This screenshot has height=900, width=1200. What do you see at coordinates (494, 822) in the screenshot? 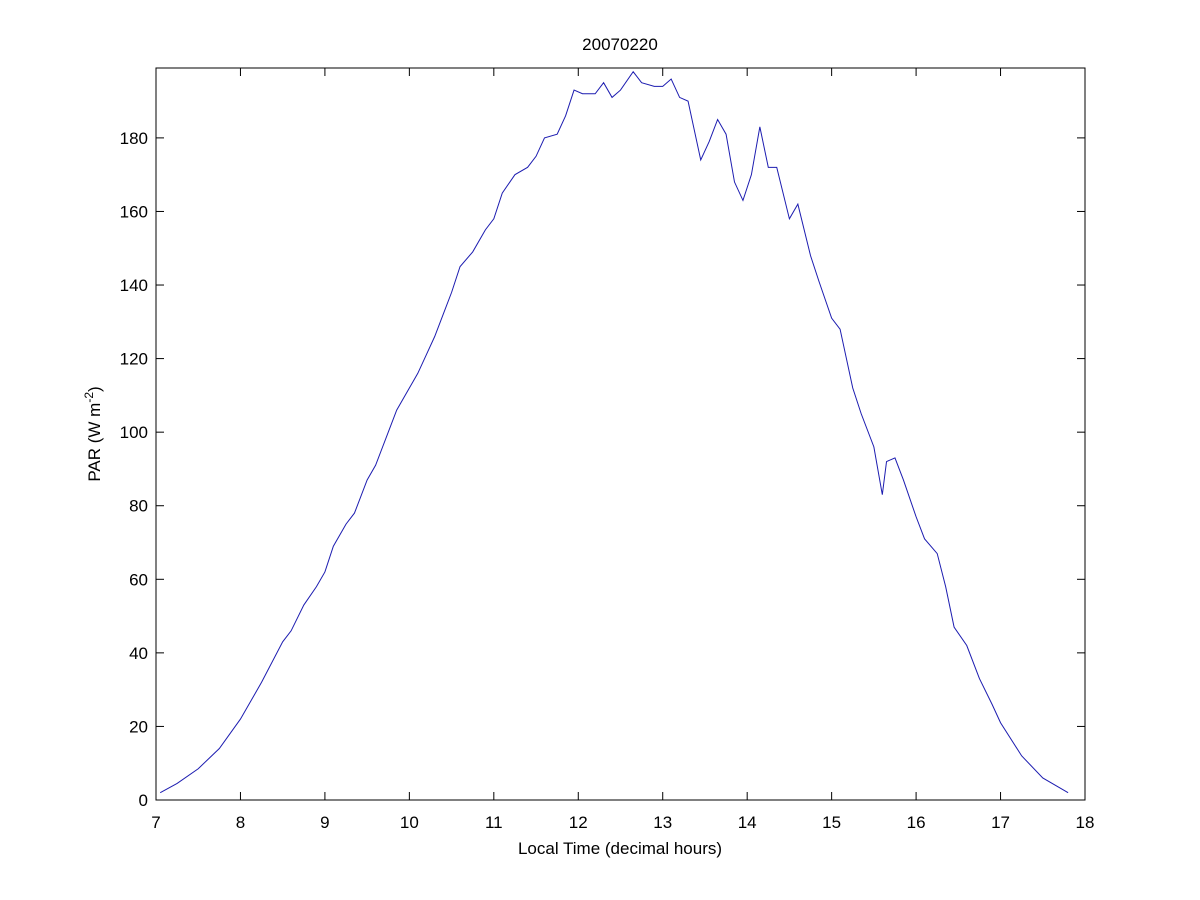
I see `x-tick-label: 11` at bounding box center [494, 822].